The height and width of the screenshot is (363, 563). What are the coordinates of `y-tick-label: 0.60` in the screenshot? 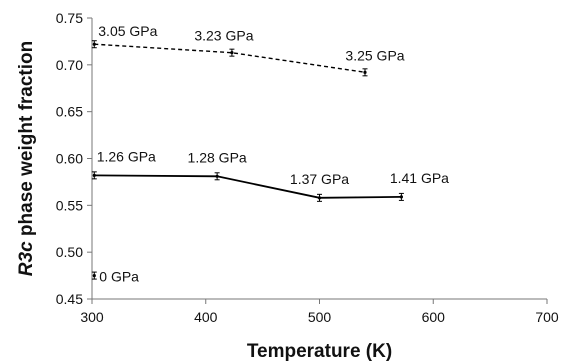 It's located at (69, 159).